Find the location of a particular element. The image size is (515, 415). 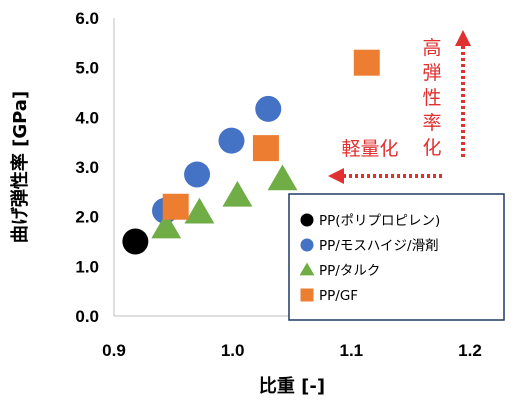

y-tick-label: 1.0 is located at coordinates (87, 266).